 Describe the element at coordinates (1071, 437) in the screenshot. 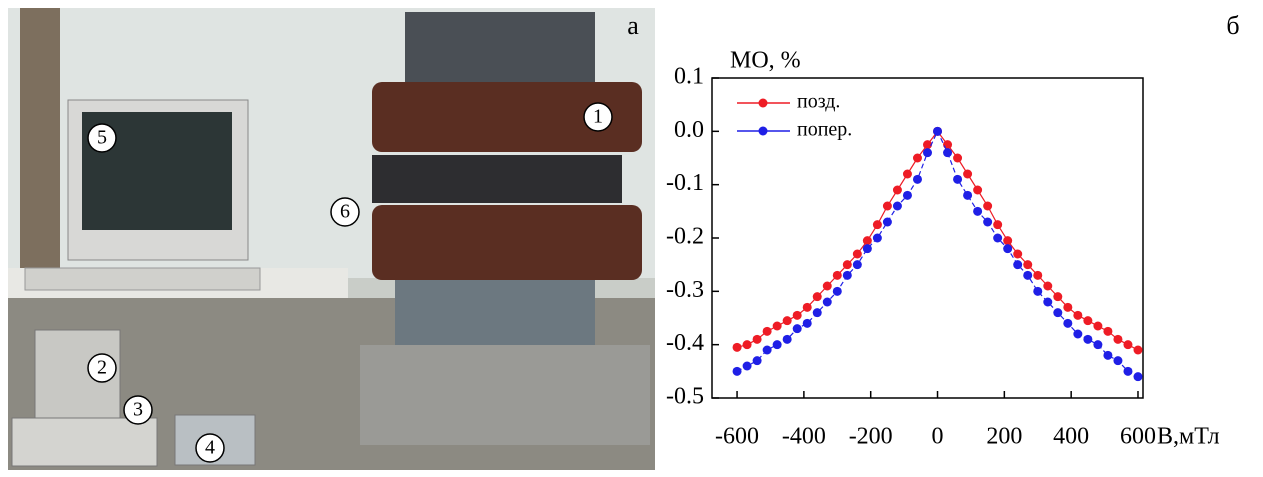

I see `x-tick-label: 400` at that location.